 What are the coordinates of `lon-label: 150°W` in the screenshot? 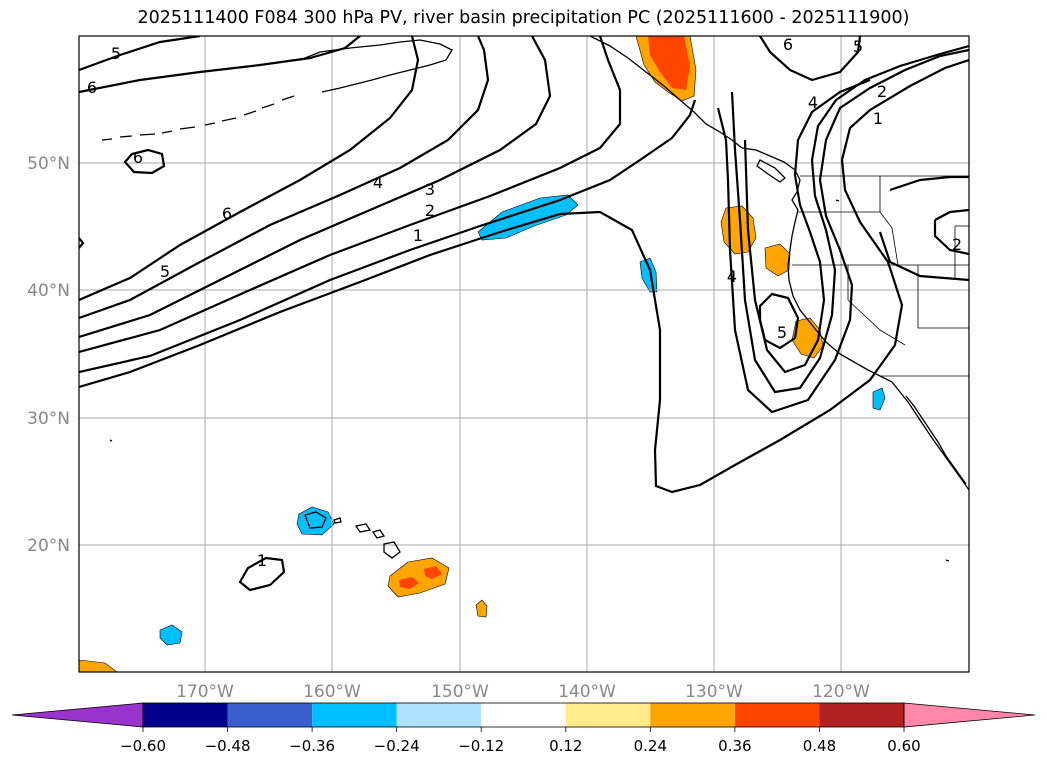 It's located at (460, 692).